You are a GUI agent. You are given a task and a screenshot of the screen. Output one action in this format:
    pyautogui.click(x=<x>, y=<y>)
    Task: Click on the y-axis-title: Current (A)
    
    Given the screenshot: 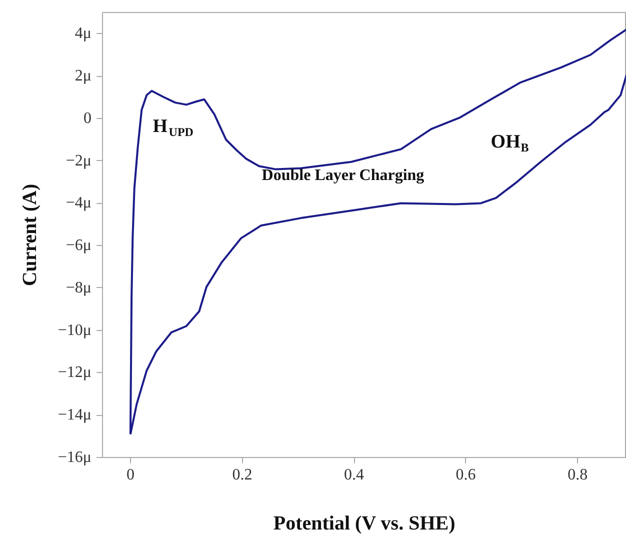 What is the action you would take?
    pyautogui.click(x=29, y=235)
    